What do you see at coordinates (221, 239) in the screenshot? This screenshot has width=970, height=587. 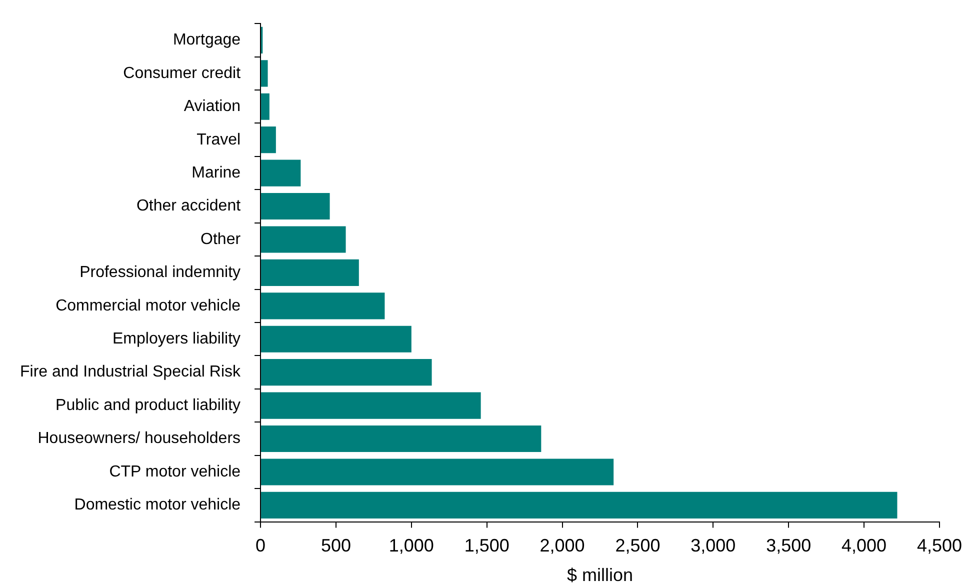 I see `y-tick-label: Other` at bounding box center [221, 239].